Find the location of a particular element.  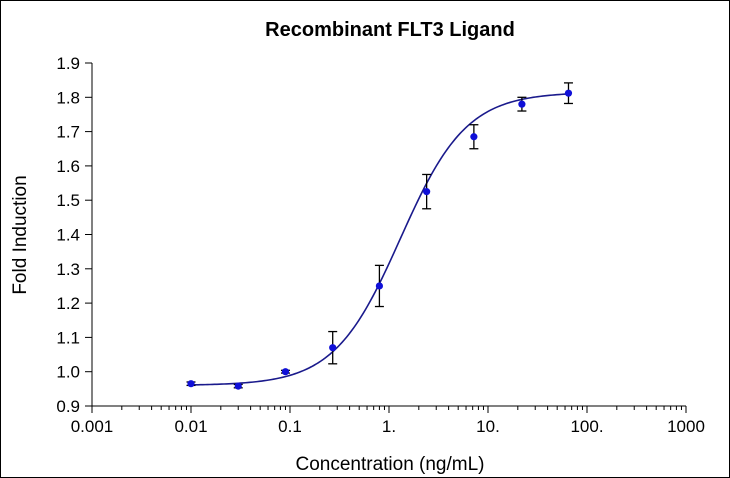

x-tick-label: 0.1 is located at coordinates (290, 426).